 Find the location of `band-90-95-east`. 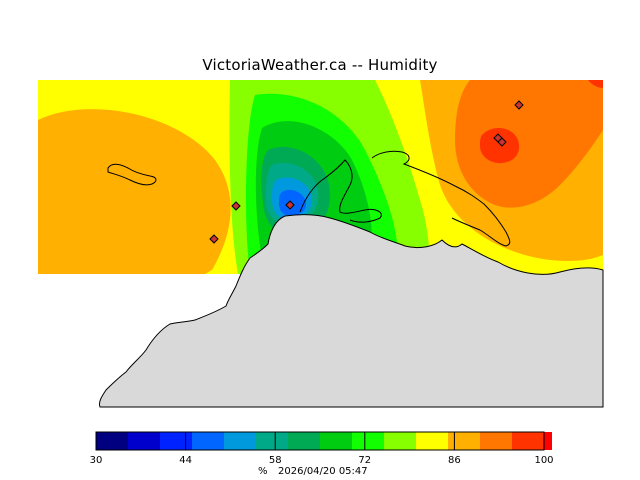

band-90-95-east is located at coordinates (529, 144).